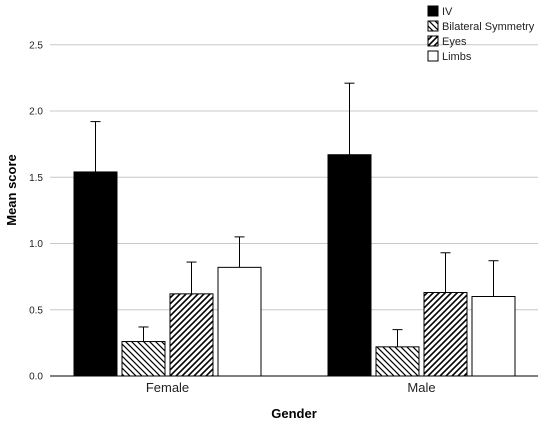 The width and height of the screenshot is (550, 428). I want to click on bar-limbs-male, so click(493, 336).